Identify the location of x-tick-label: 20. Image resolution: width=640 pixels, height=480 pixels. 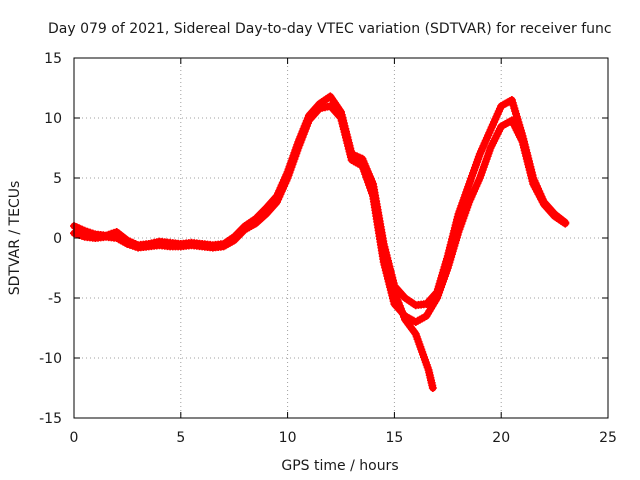
(501, 438).